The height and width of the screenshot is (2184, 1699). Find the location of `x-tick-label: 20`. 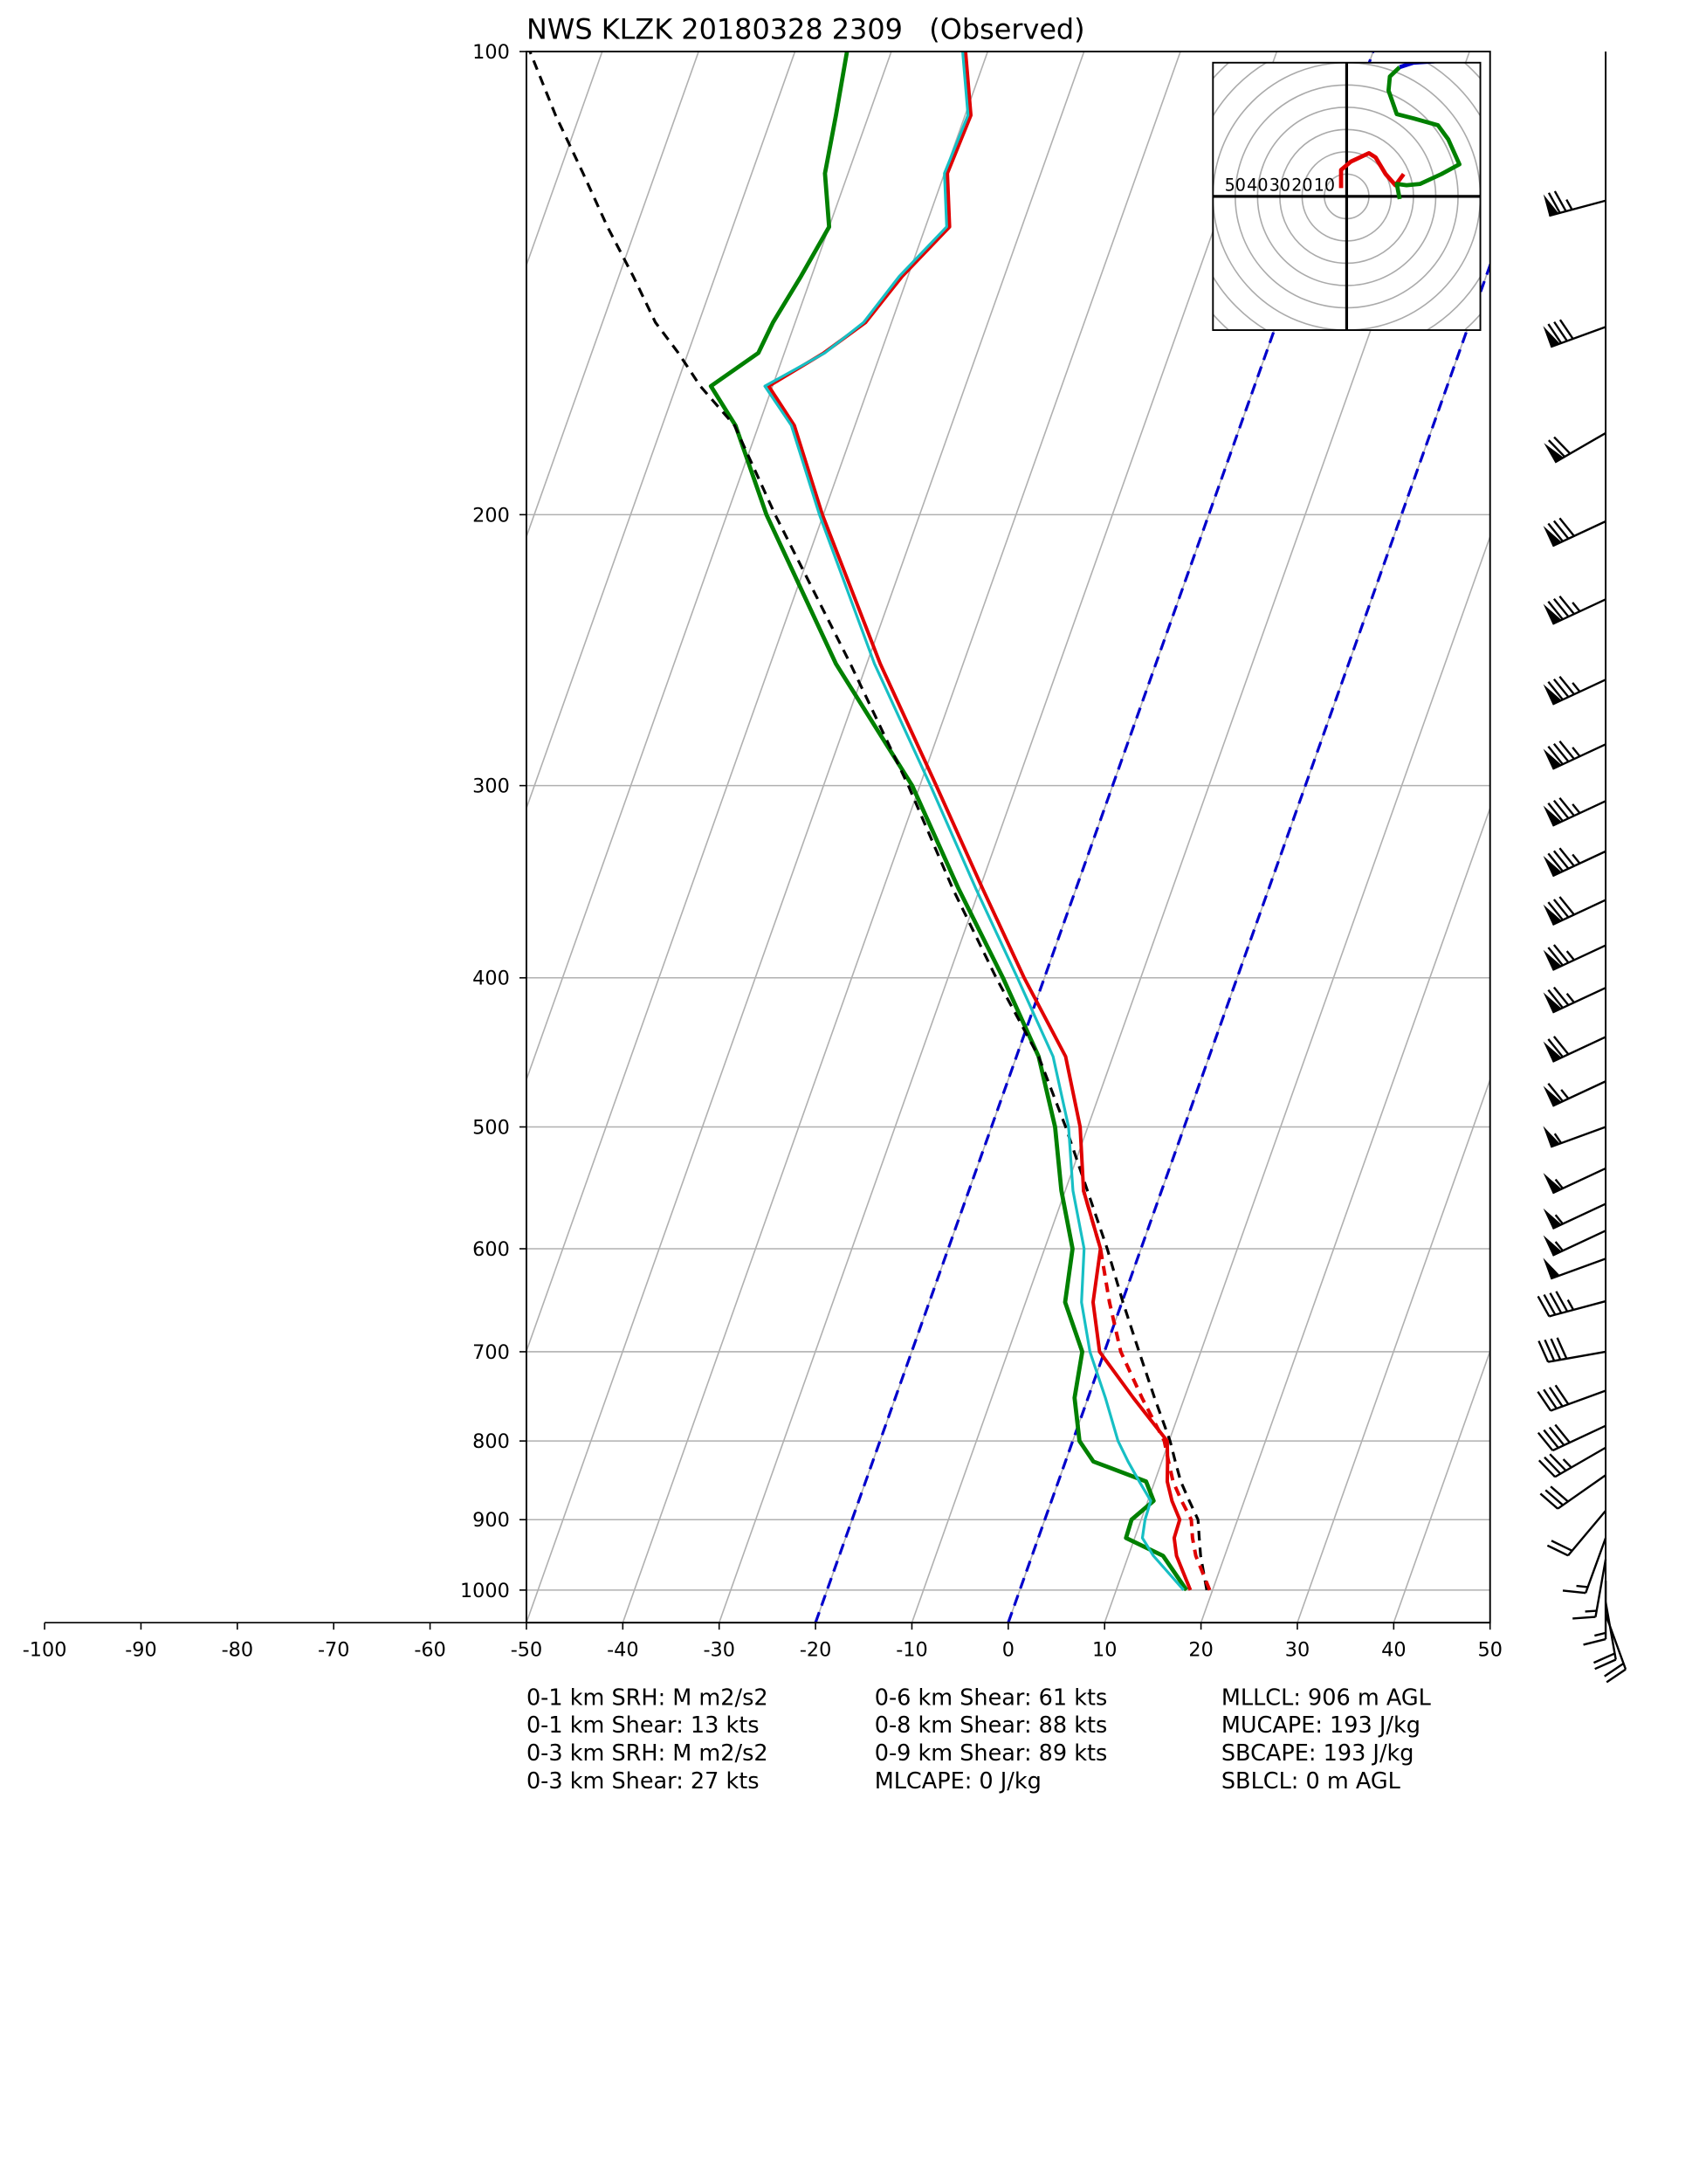

x-tick-label: 20 is located at coordinates (1200, 1649).